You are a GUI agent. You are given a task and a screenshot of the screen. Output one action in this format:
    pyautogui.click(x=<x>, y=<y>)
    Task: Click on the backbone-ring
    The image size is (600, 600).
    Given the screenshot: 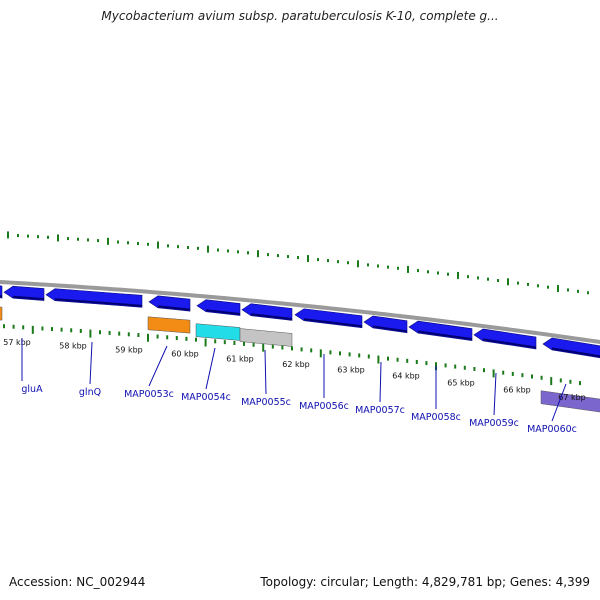 What is the action you would take?
    pyautogui.click(x=300, y=312)
    